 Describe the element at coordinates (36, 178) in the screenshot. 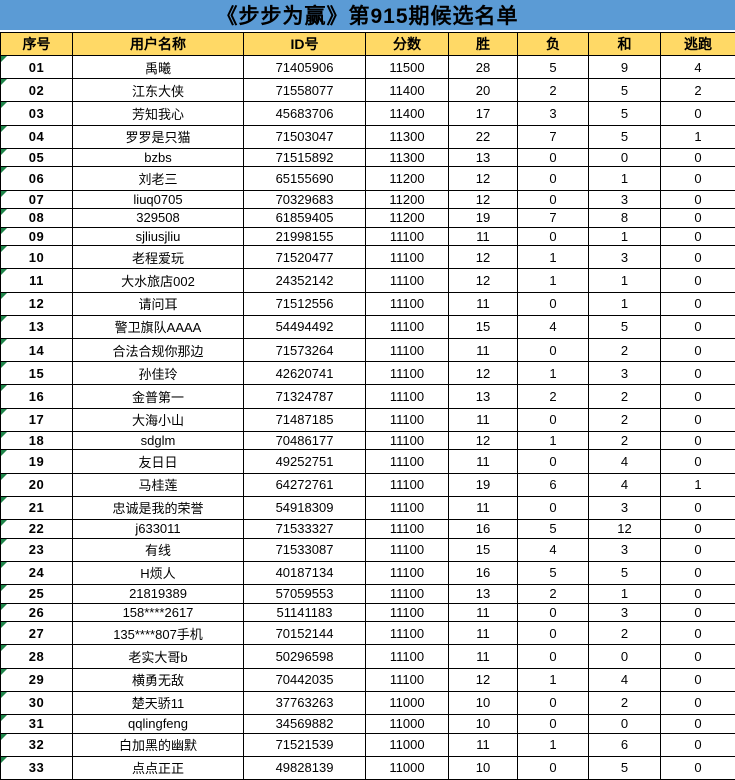

I see `row-index-cell: 06` at that location.